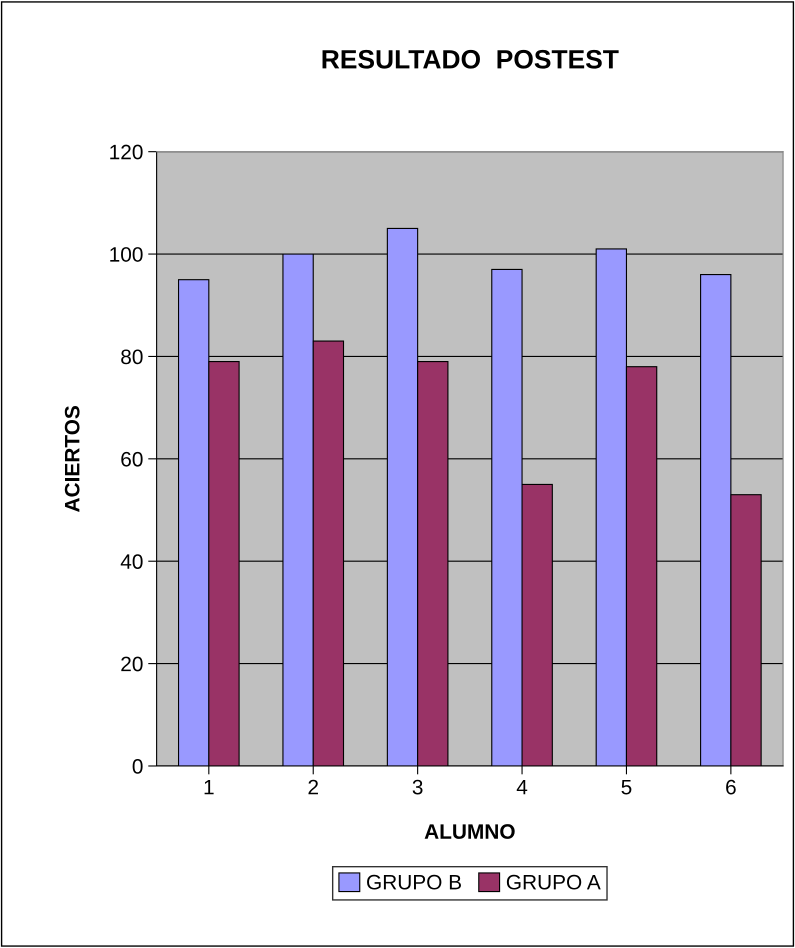  I want to click on x-tick-label: 6, so click(731, 787).